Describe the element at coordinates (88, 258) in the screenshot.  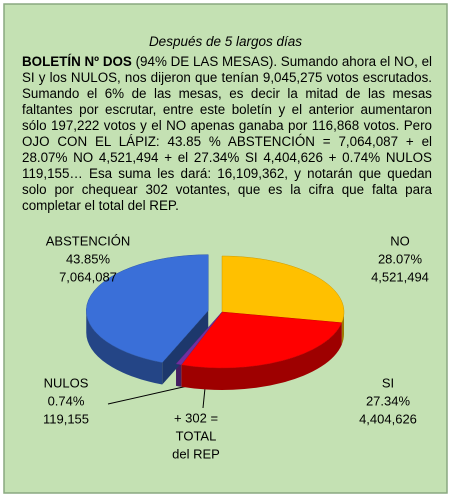
I see `slice-percent: 43.85%` at that location.